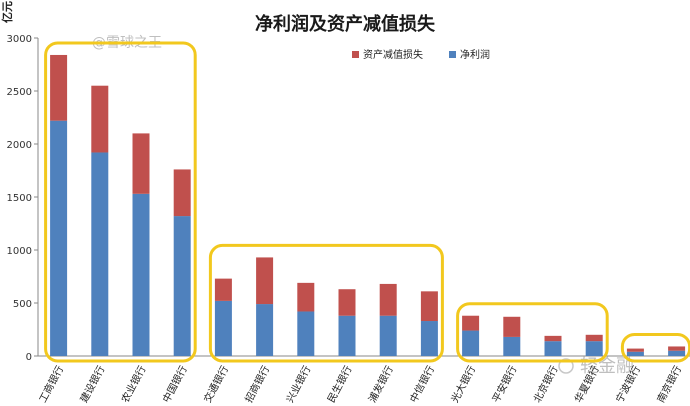  I want to click on x-tick-label: 交通银行, so click(216, 383).